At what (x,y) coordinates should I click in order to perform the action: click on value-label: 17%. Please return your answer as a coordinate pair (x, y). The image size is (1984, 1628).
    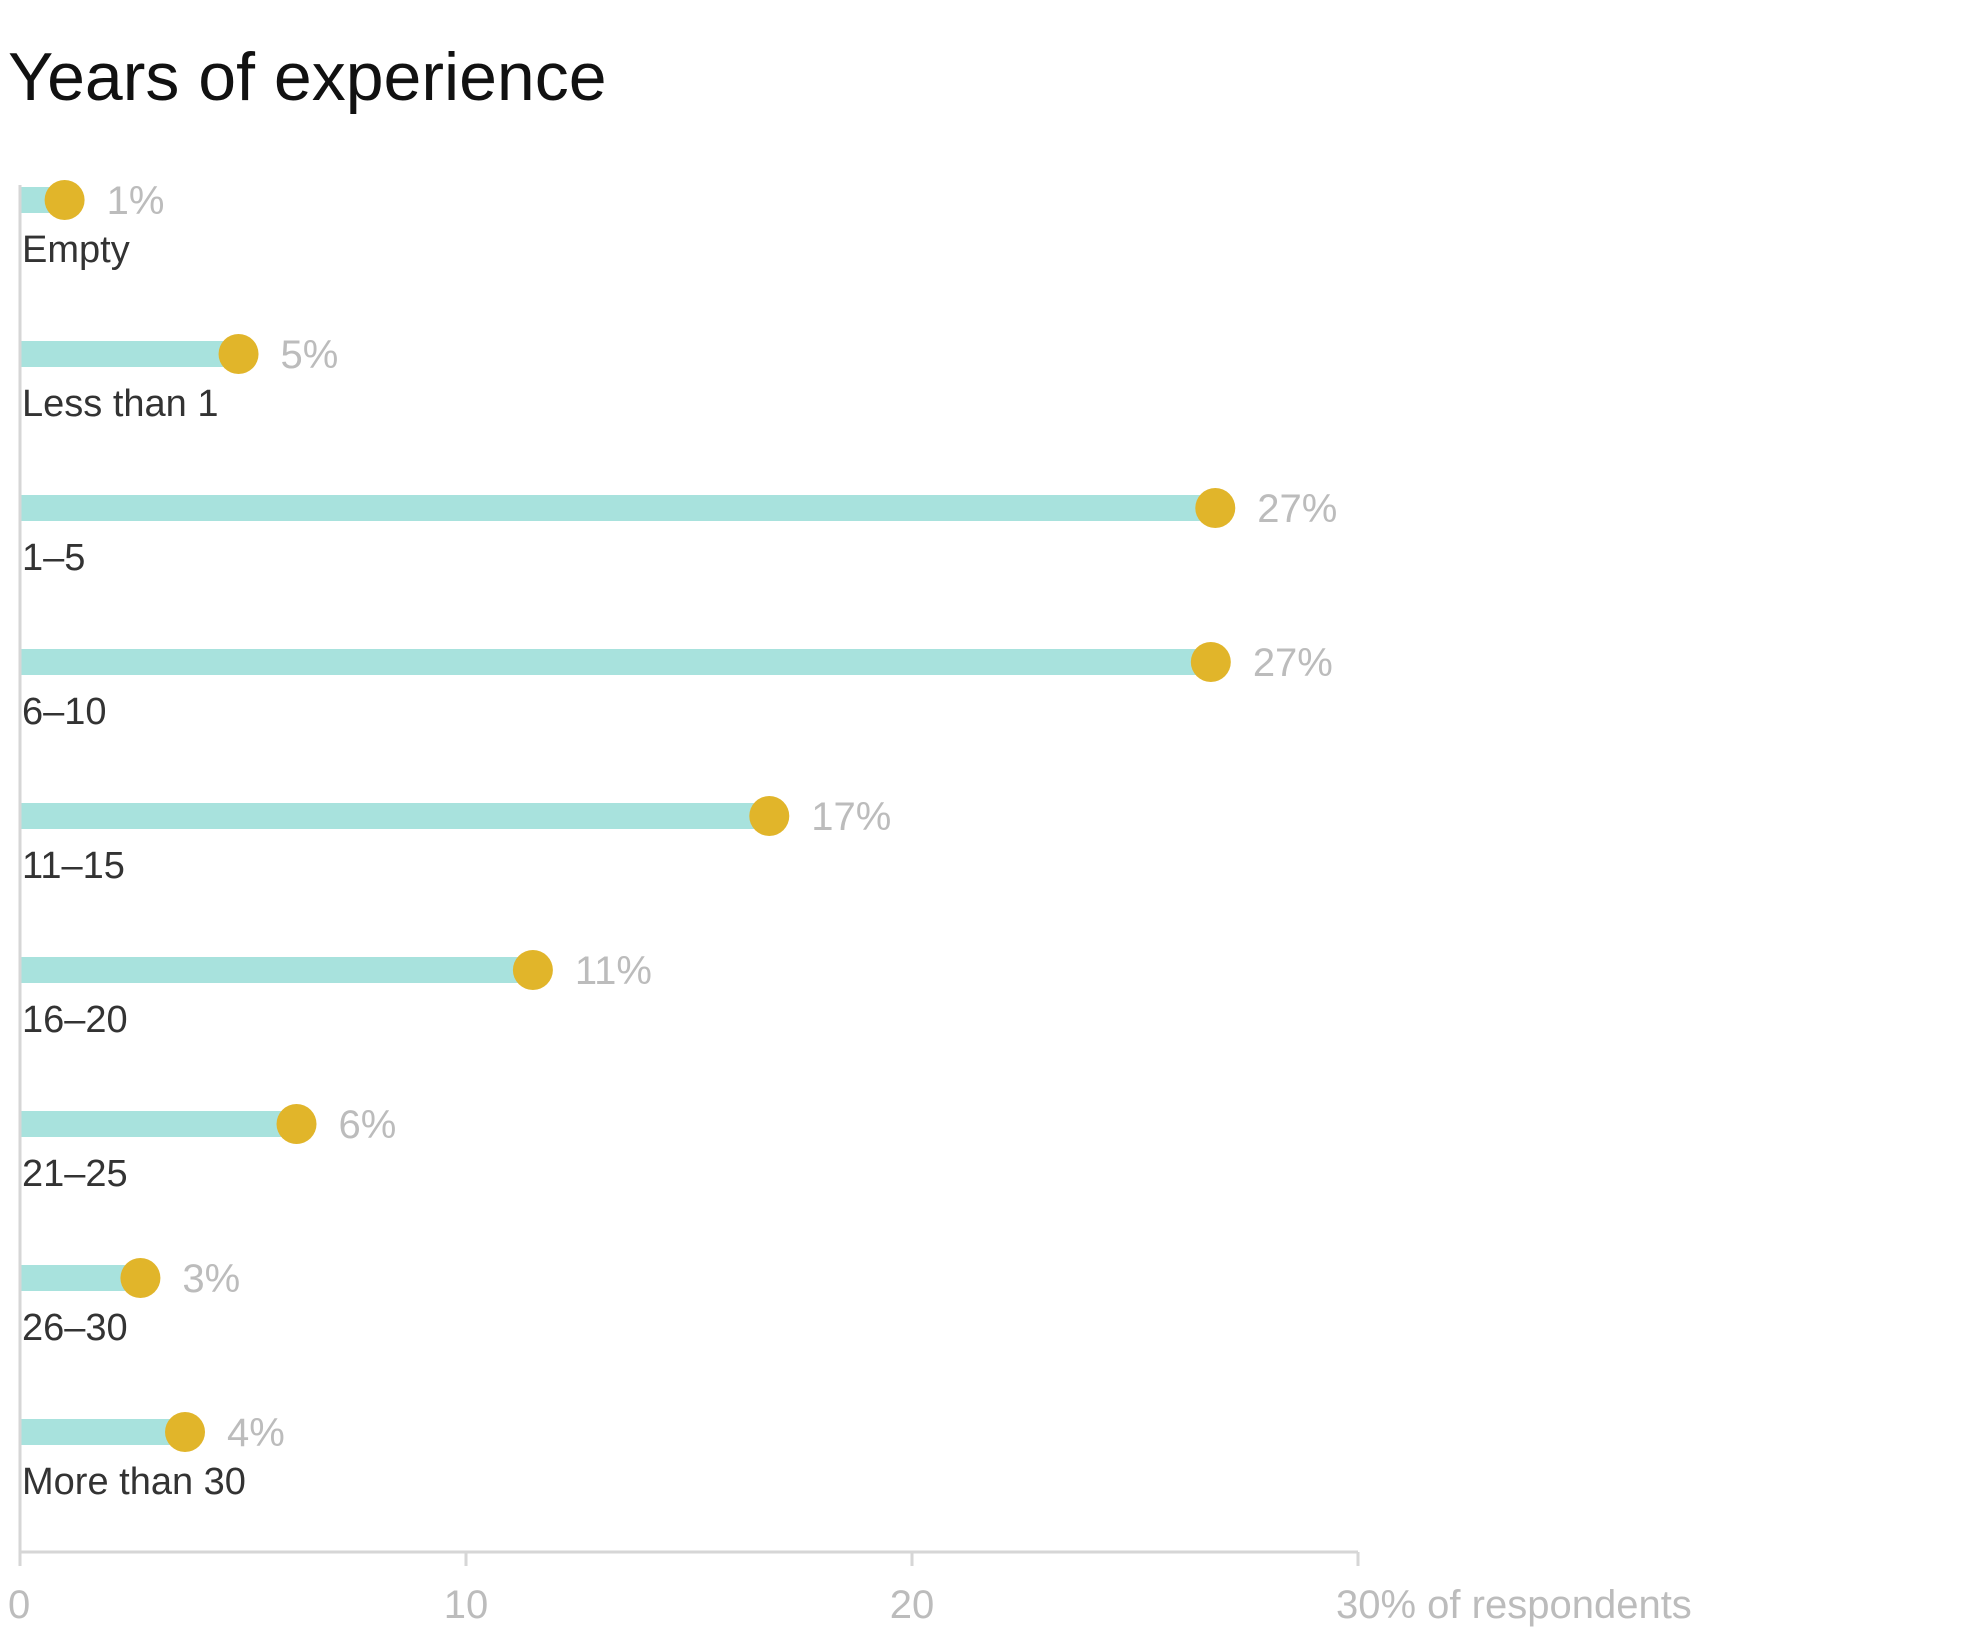
    Looking at the image, I should click on (851, 817).